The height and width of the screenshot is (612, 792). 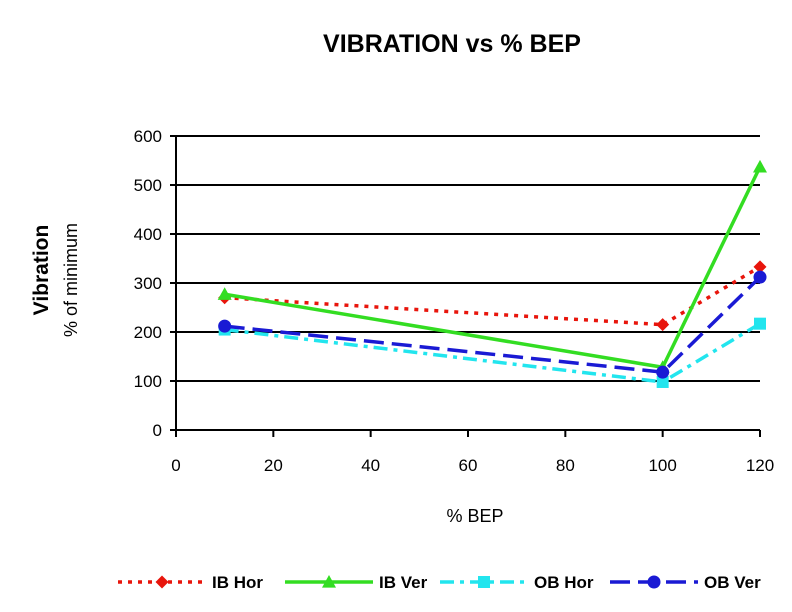 What do you see at coordinates (157, 430) in the screenshot?
I see `y-tick-label: 0` at bounding box center [157, 430].